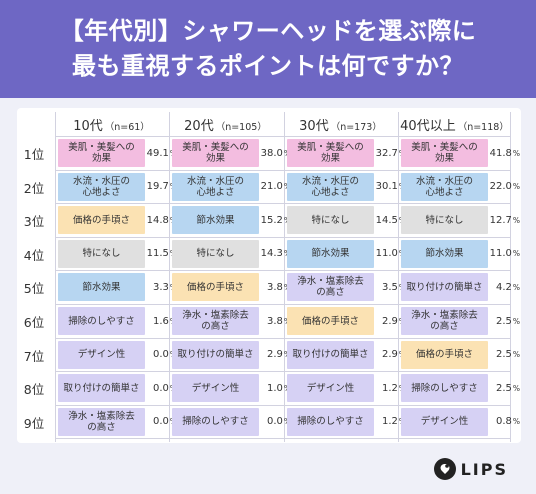  Describe the element at coordinates (241, 127) in the screenshot. I see `sample-size-label: （n=105）` at that location.